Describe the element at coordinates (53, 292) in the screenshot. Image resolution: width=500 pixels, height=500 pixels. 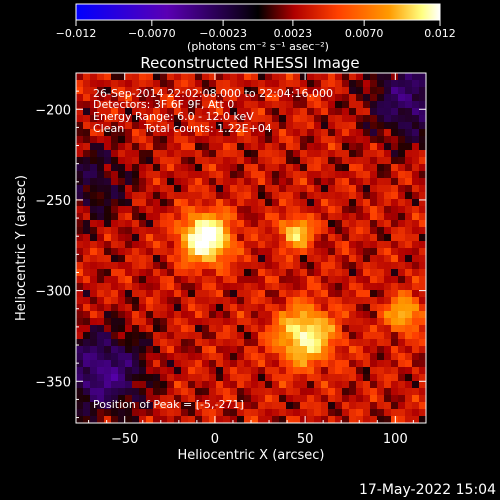
I see `y-tick-label: −300` at that location.